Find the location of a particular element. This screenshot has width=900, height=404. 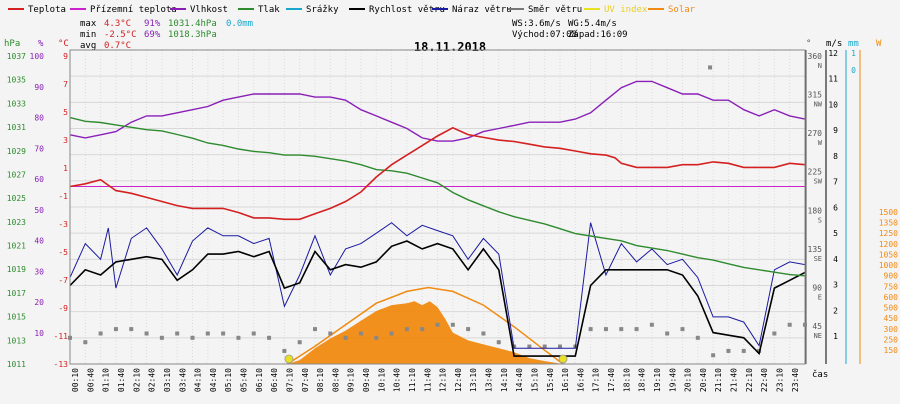

stat-max-hum: 91% is located at coordinates (152, 24).